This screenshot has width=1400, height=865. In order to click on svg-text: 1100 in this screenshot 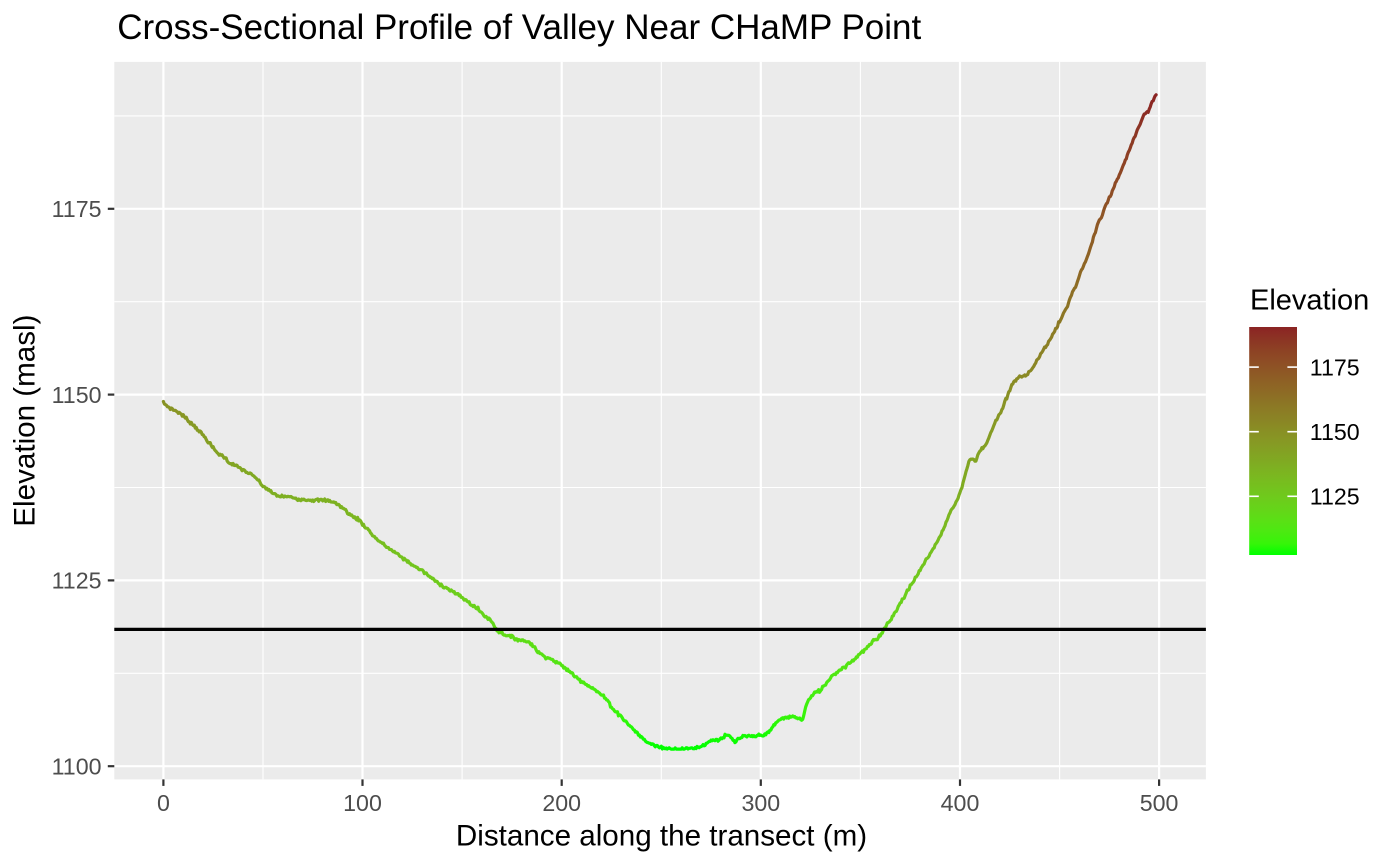, I will do `click(77, 766)`.